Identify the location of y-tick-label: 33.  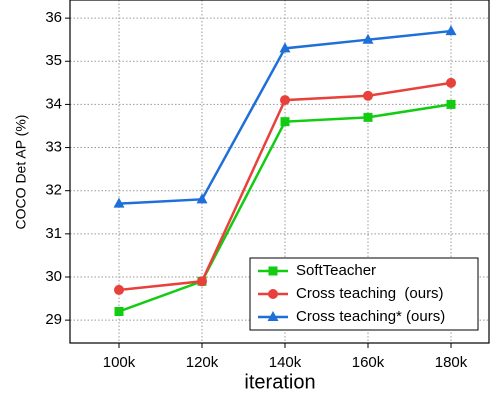
(53, 147).